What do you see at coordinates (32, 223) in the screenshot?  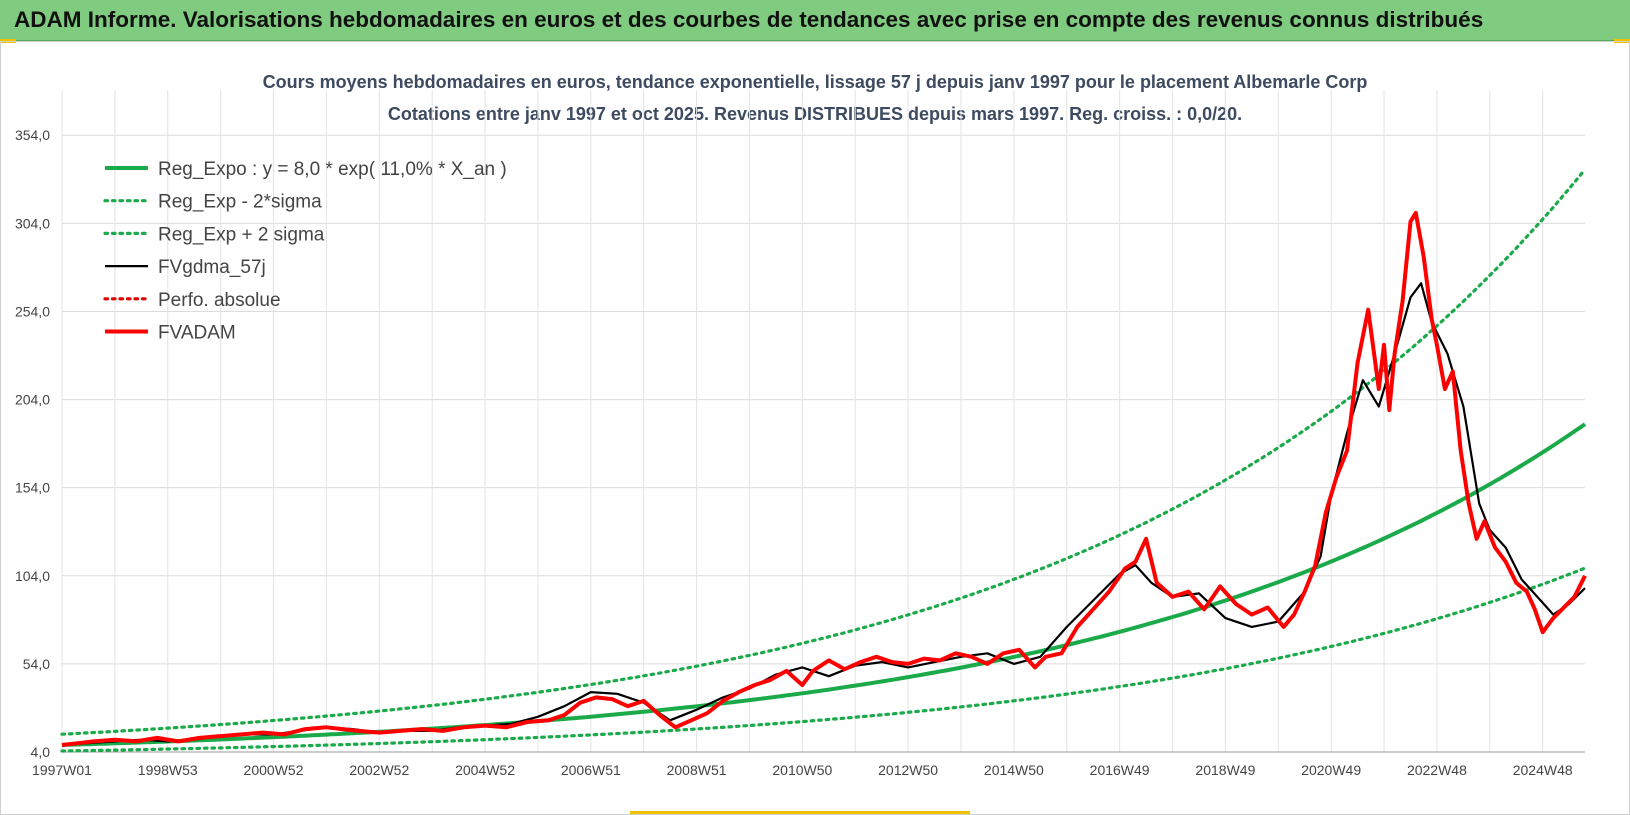 I see `y-tick-label: 304,0` at bounding box center [32, 223].